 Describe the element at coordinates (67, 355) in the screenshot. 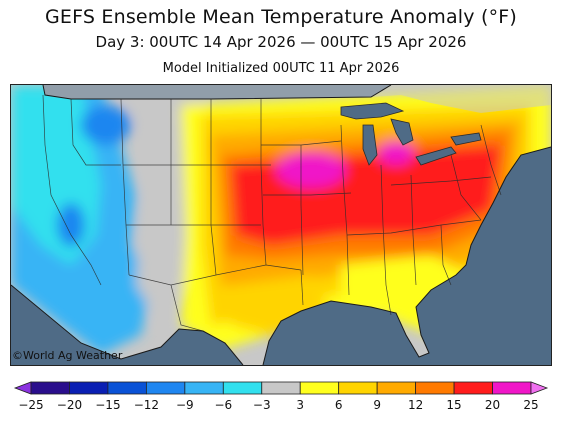

I see `credit-label: ©World Ag Weather` at that location.